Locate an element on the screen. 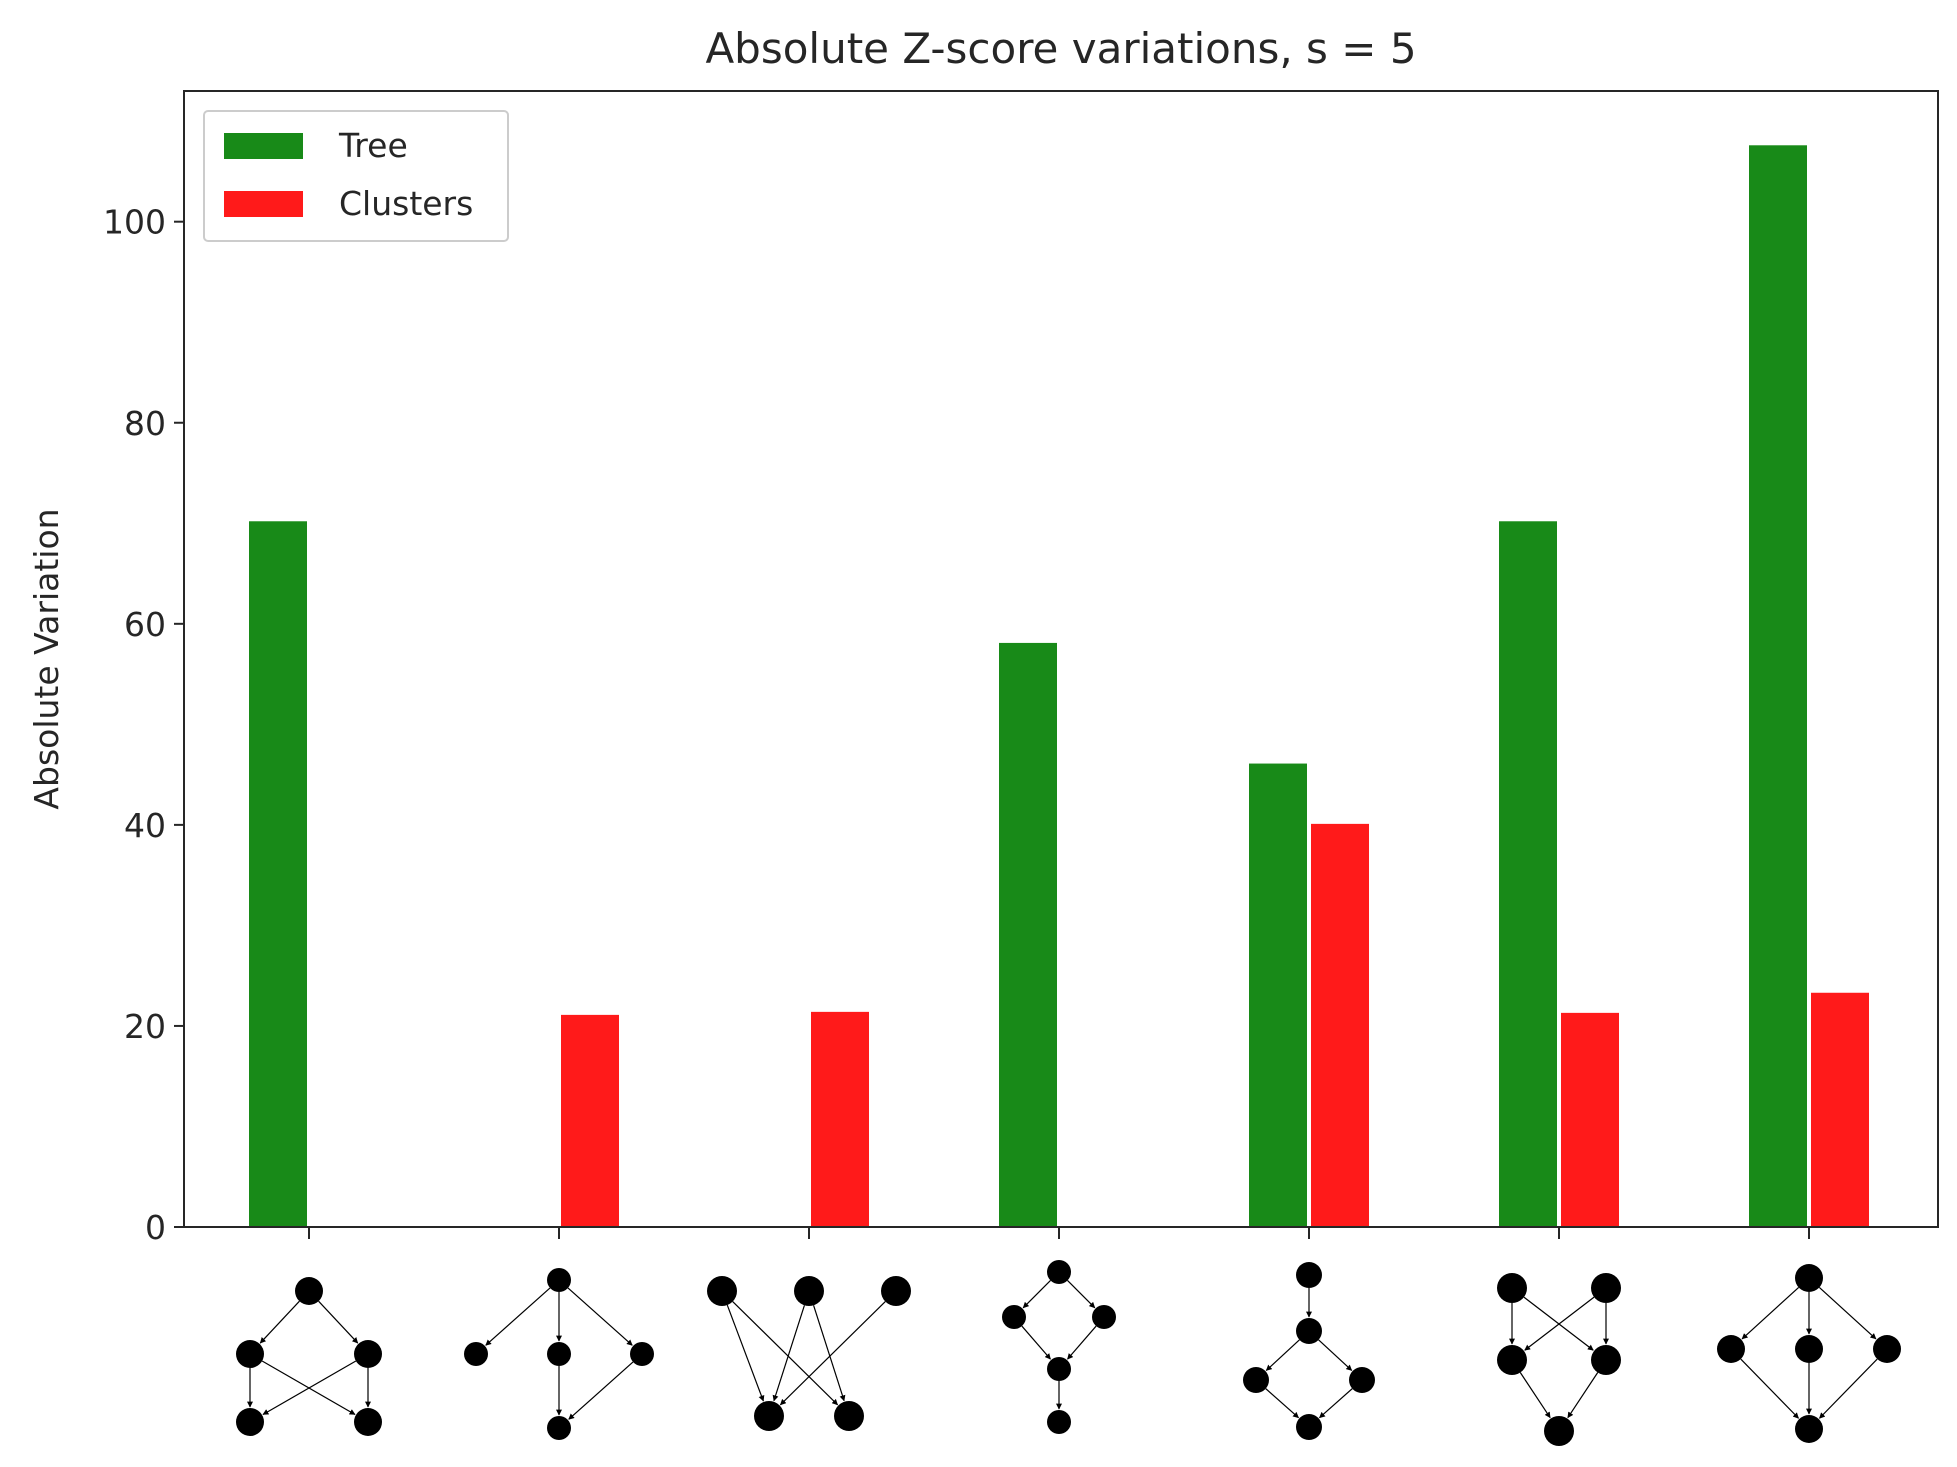 This screenshot has width=1957, height=1467. x-tick-motif-icons is located at coordinates (1068, 1353).